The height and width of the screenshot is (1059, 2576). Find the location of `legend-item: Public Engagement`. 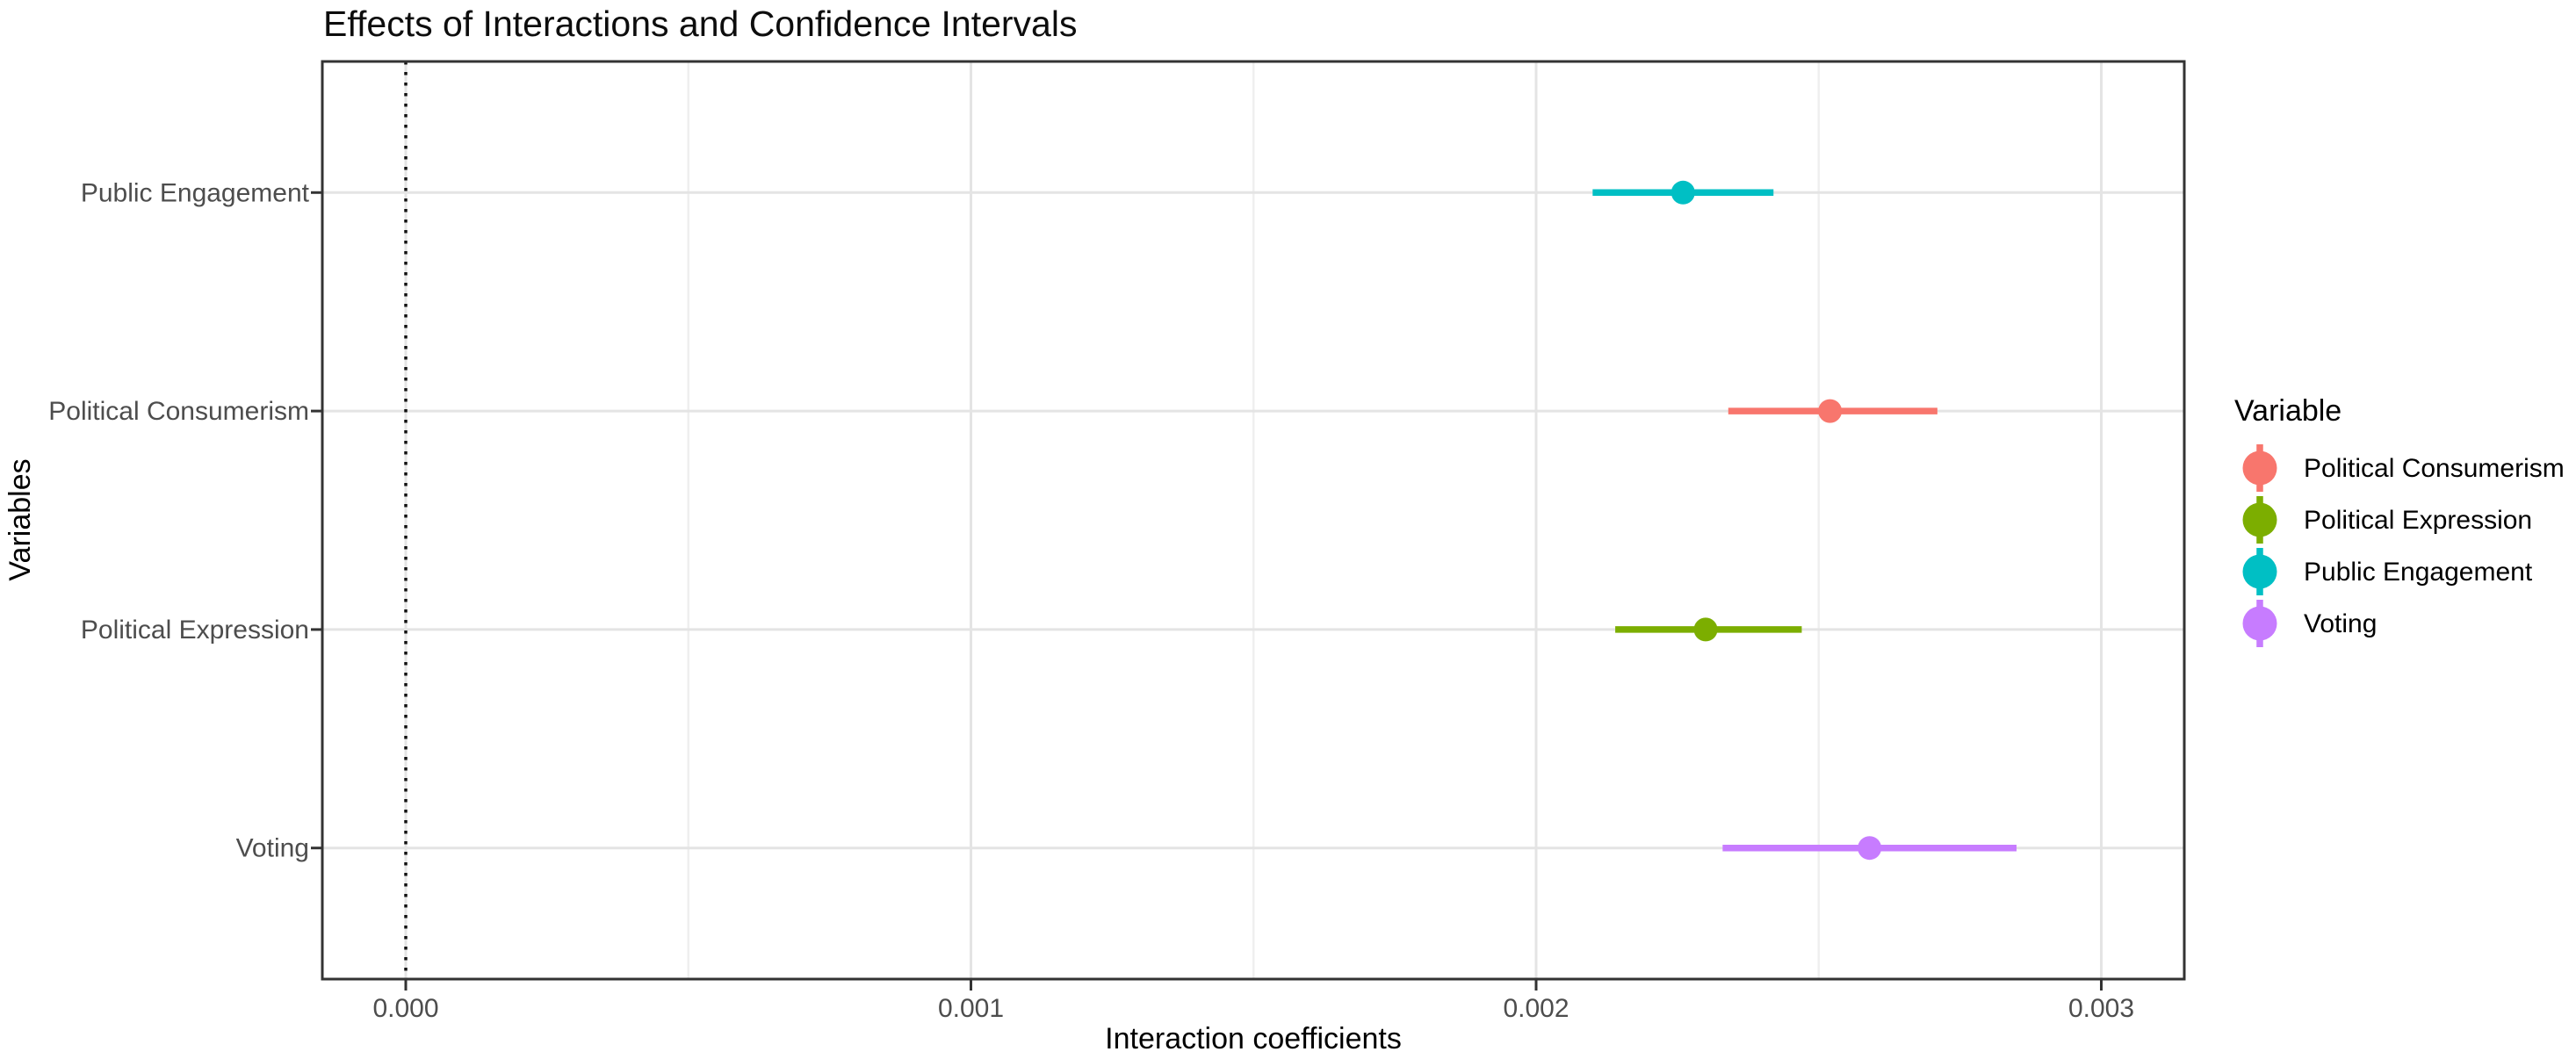

legend-item: Public Engagement is located at coordinates (2387, 571).